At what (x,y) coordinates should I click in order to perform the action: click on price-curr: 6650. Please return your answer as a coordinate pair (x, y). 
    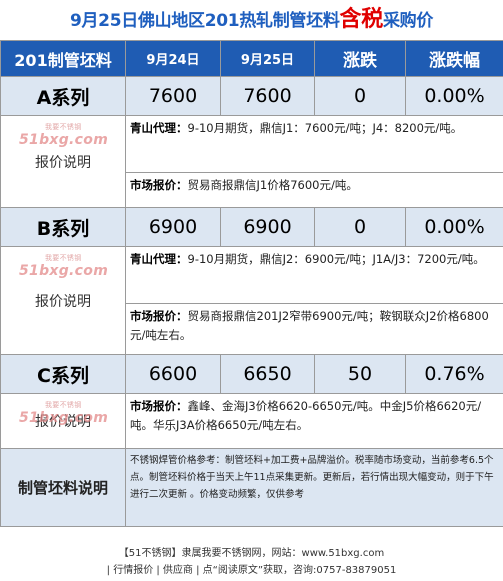
    Looking at the image, I should click on (267, 374).